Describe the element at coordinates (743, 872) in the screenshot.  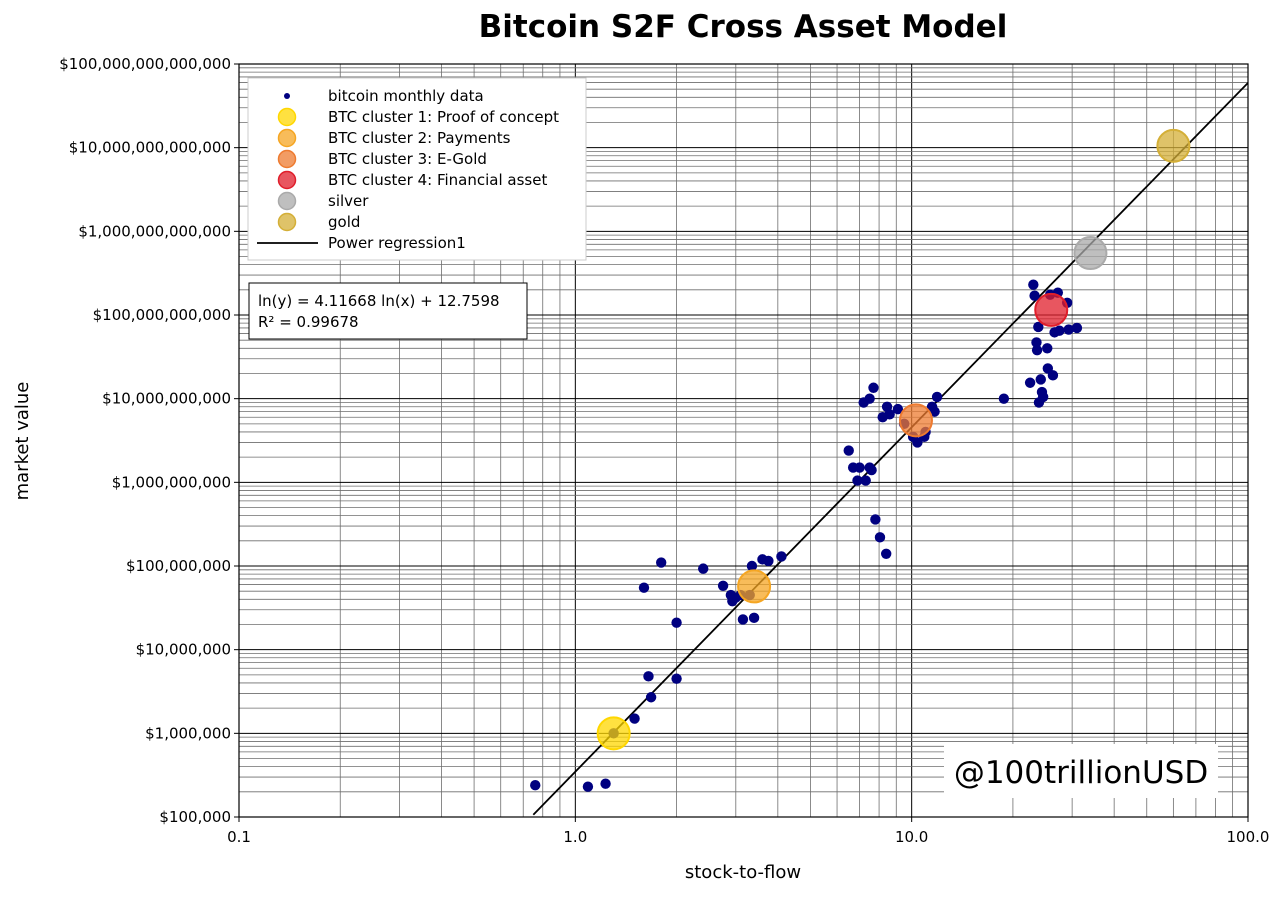
I see `x-axis-label: stock-to-flow` at that location.